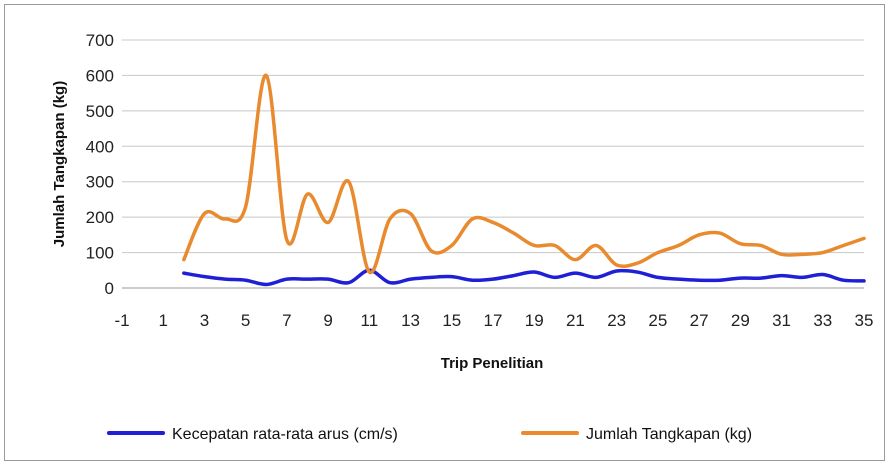 The image size is (891, 466). Describe the element at coordinates (370, 320) in the screenshot. I see `x-tick-label: 11` at that location.